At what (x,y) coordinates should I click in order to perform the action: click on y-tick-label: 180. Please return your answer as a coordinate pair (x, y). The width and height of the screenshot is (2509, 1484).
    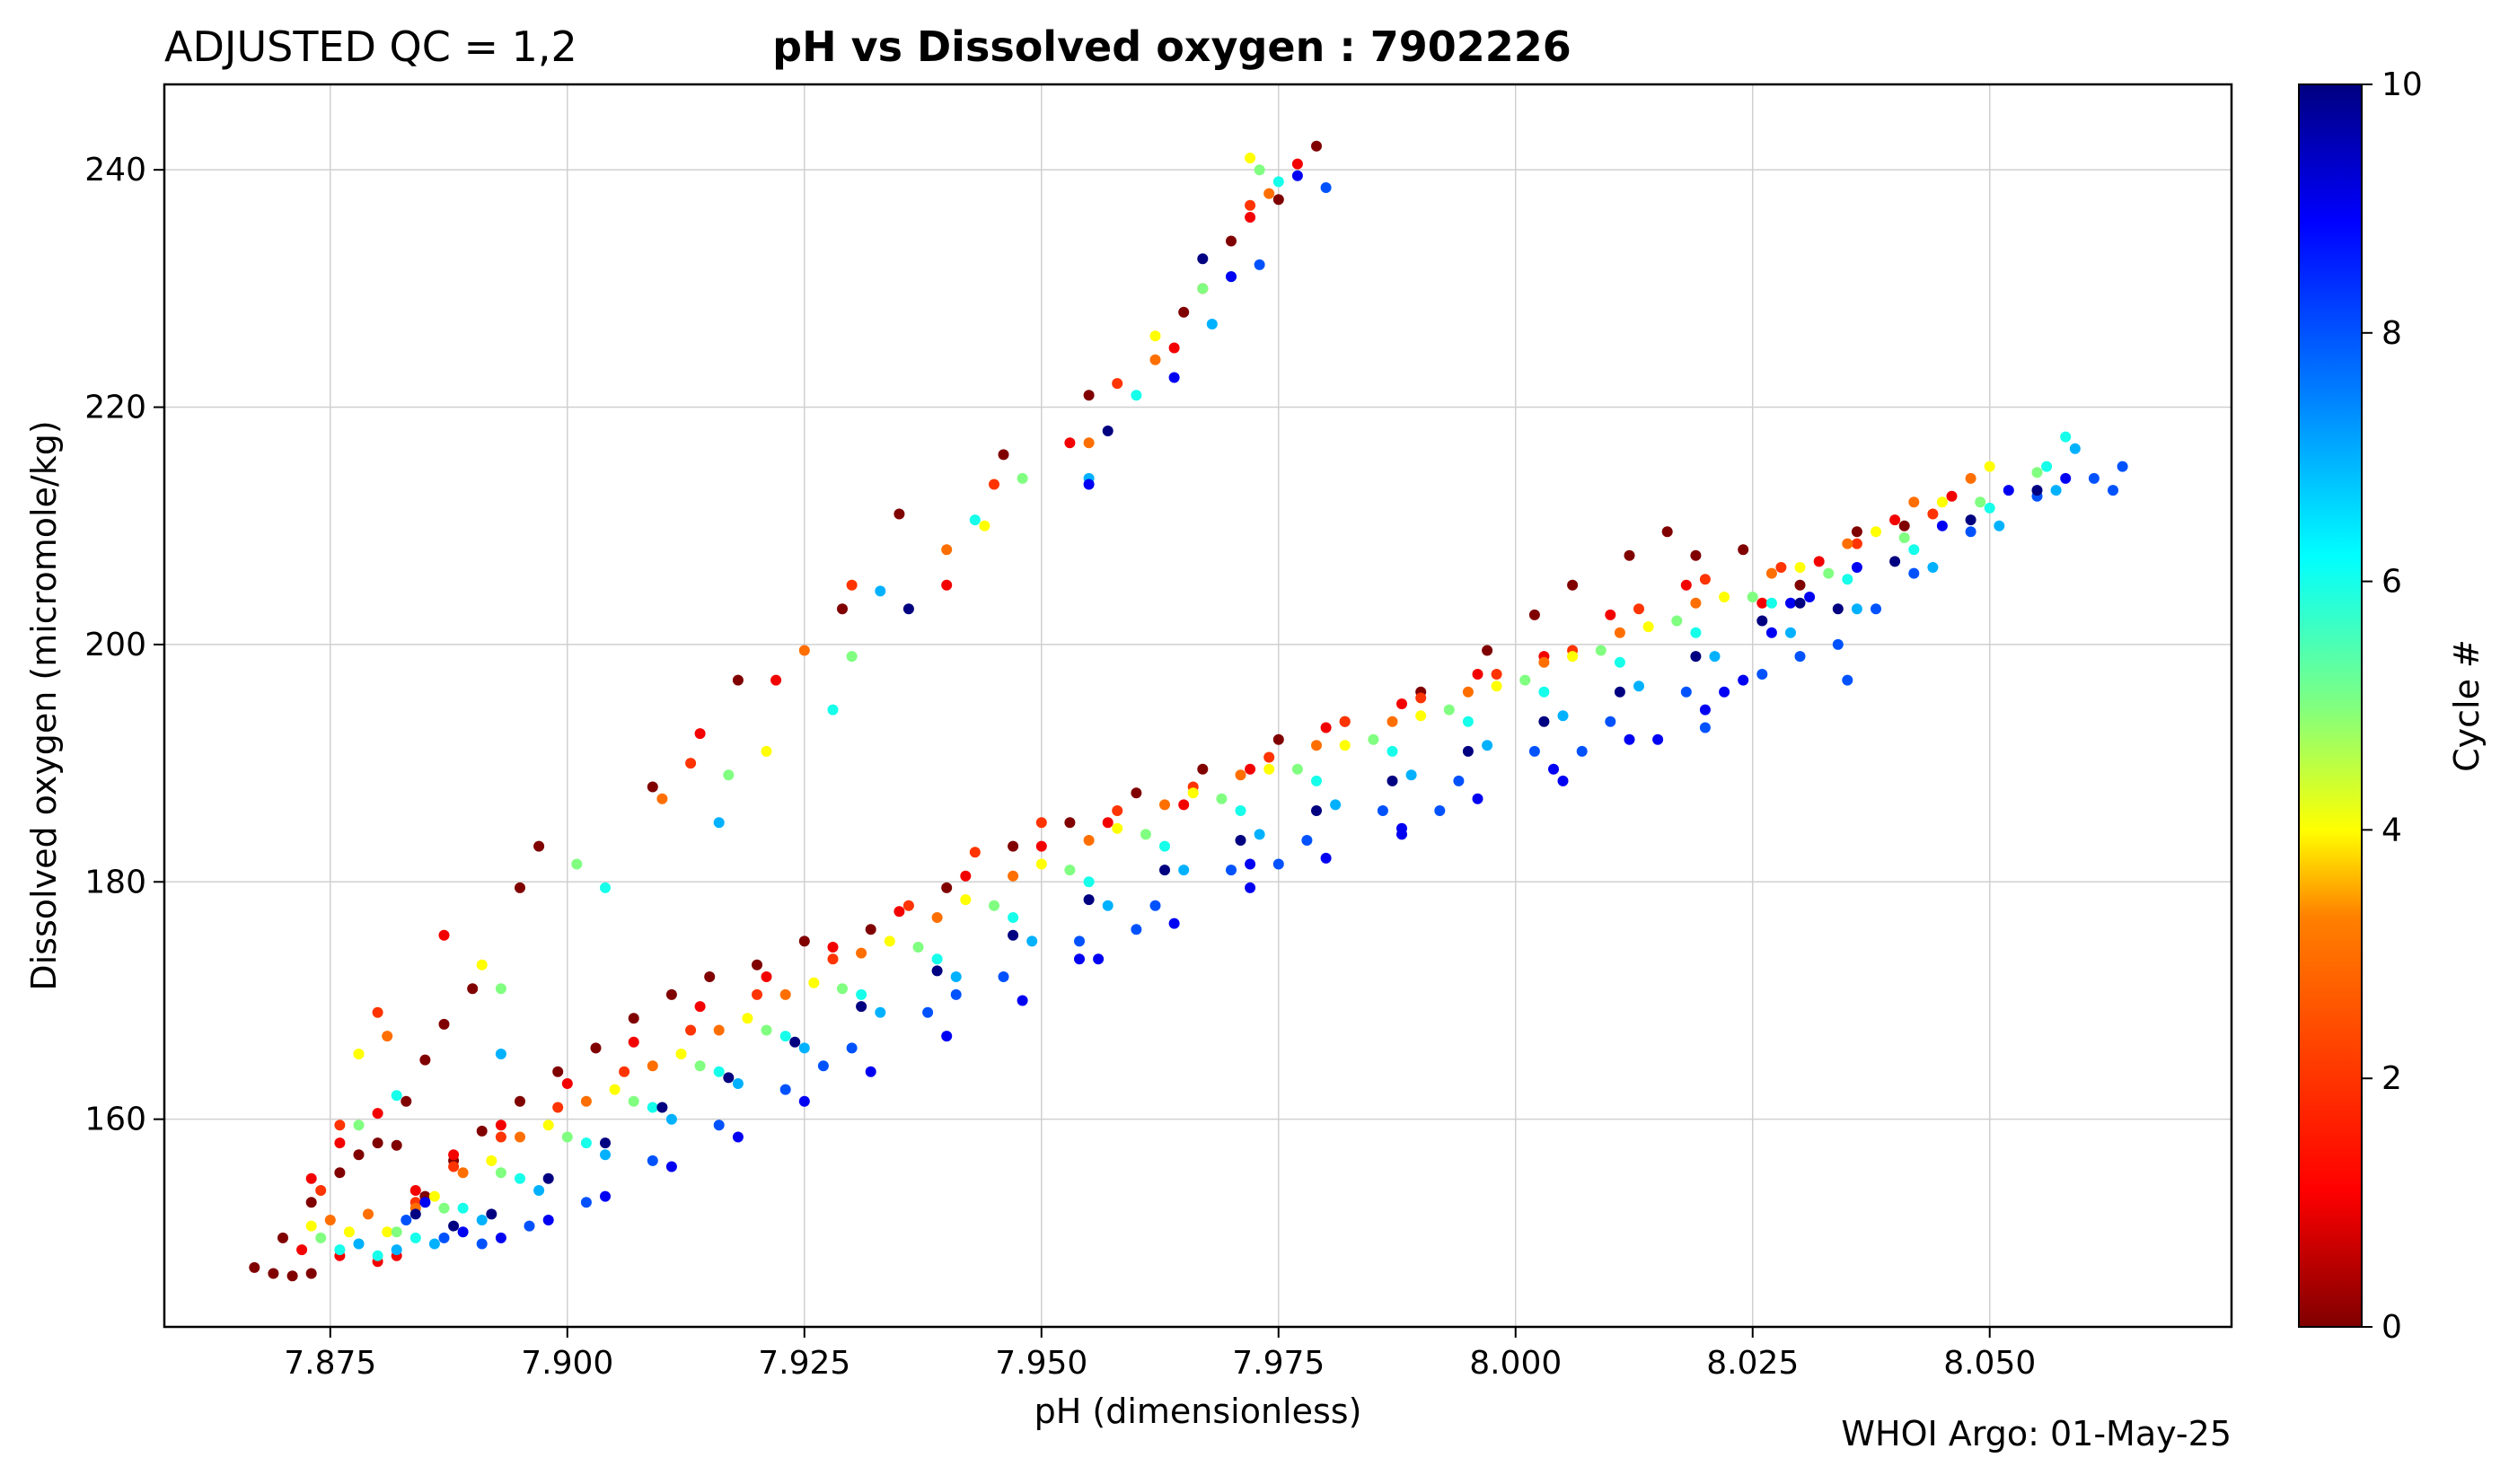
    Looking at the image, I should click on (115, 882).